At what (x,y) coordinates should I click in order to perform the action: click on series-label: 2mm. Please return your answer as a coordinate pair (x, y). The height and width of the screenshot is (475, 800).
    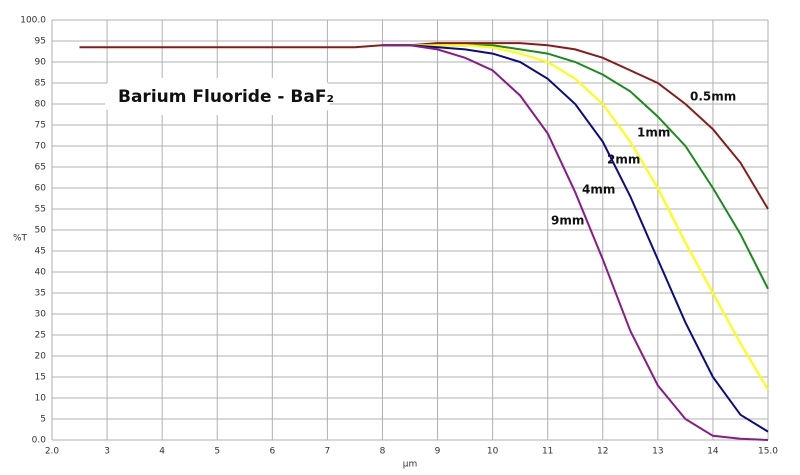
    Looking at the image, I should click on (623, 160).